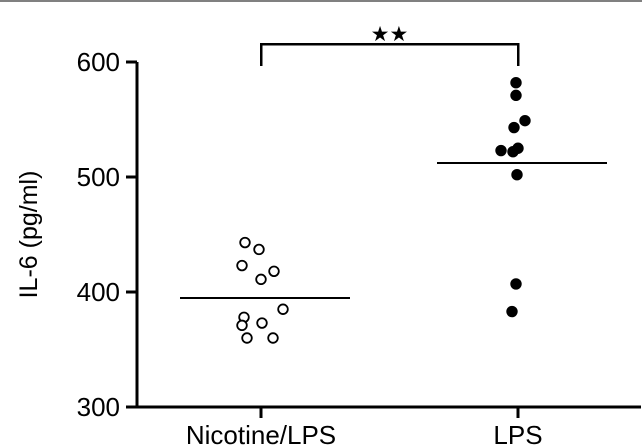 This screenshot has height=447, width=642. I want to click on x-axis-ticks: Nicotine/LPS LPS, so click(364, 427).